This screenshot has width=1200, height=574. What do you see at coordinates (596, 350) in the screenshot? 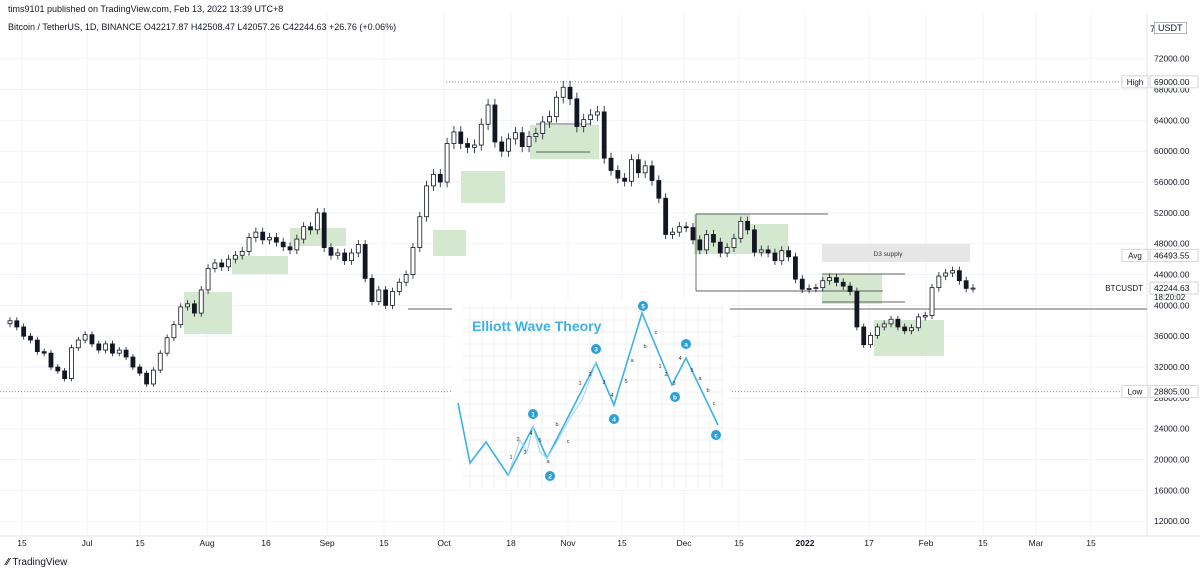
I see `wave-count-label: 3` at bounding box center [596, 350].